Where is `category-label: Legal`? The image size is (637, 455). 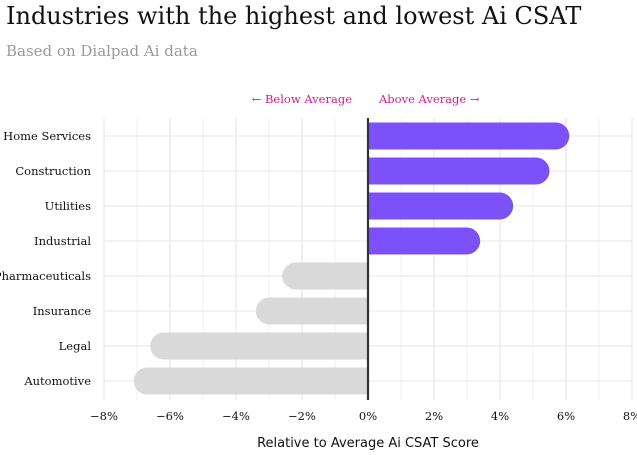 category-label: Legal is located at coordinates (75, 346).